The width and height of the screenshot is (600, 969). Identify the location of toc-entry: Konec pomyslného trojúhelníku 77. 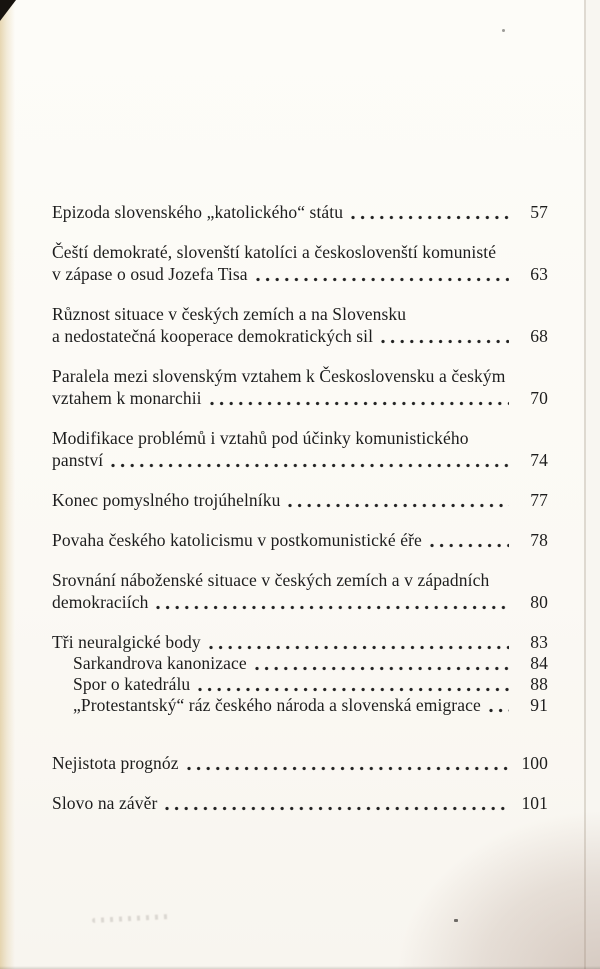
(300, 500).